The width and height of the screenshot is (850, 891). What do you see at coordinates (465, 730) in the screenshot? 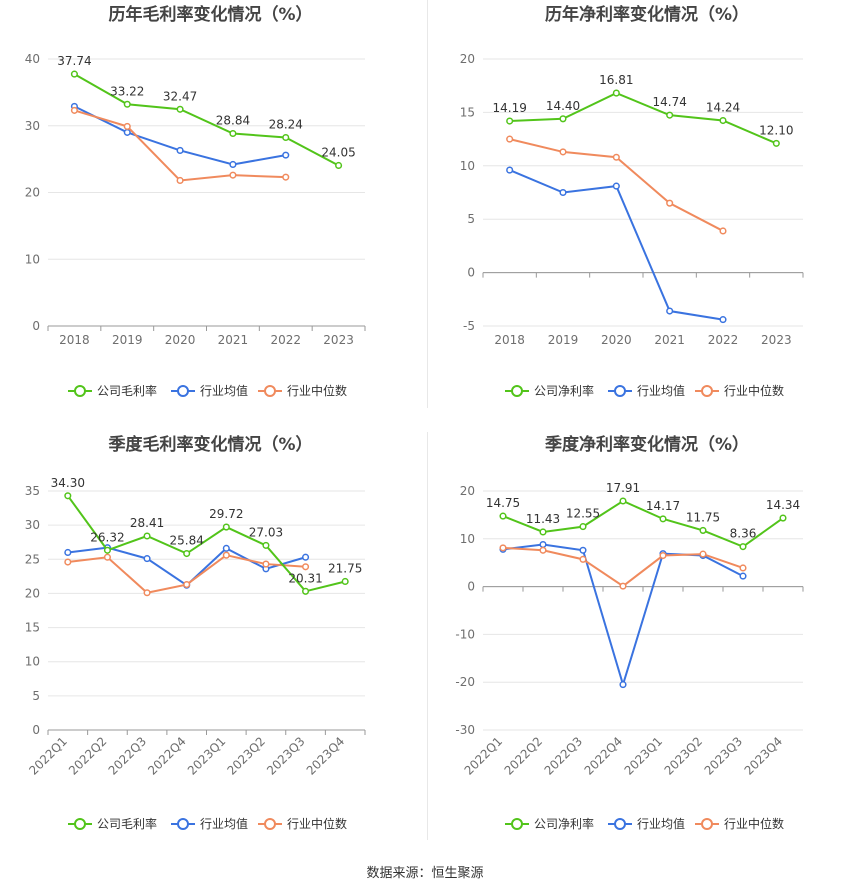
I see `y-tick-label: -30` at bounding box center [465, 730].